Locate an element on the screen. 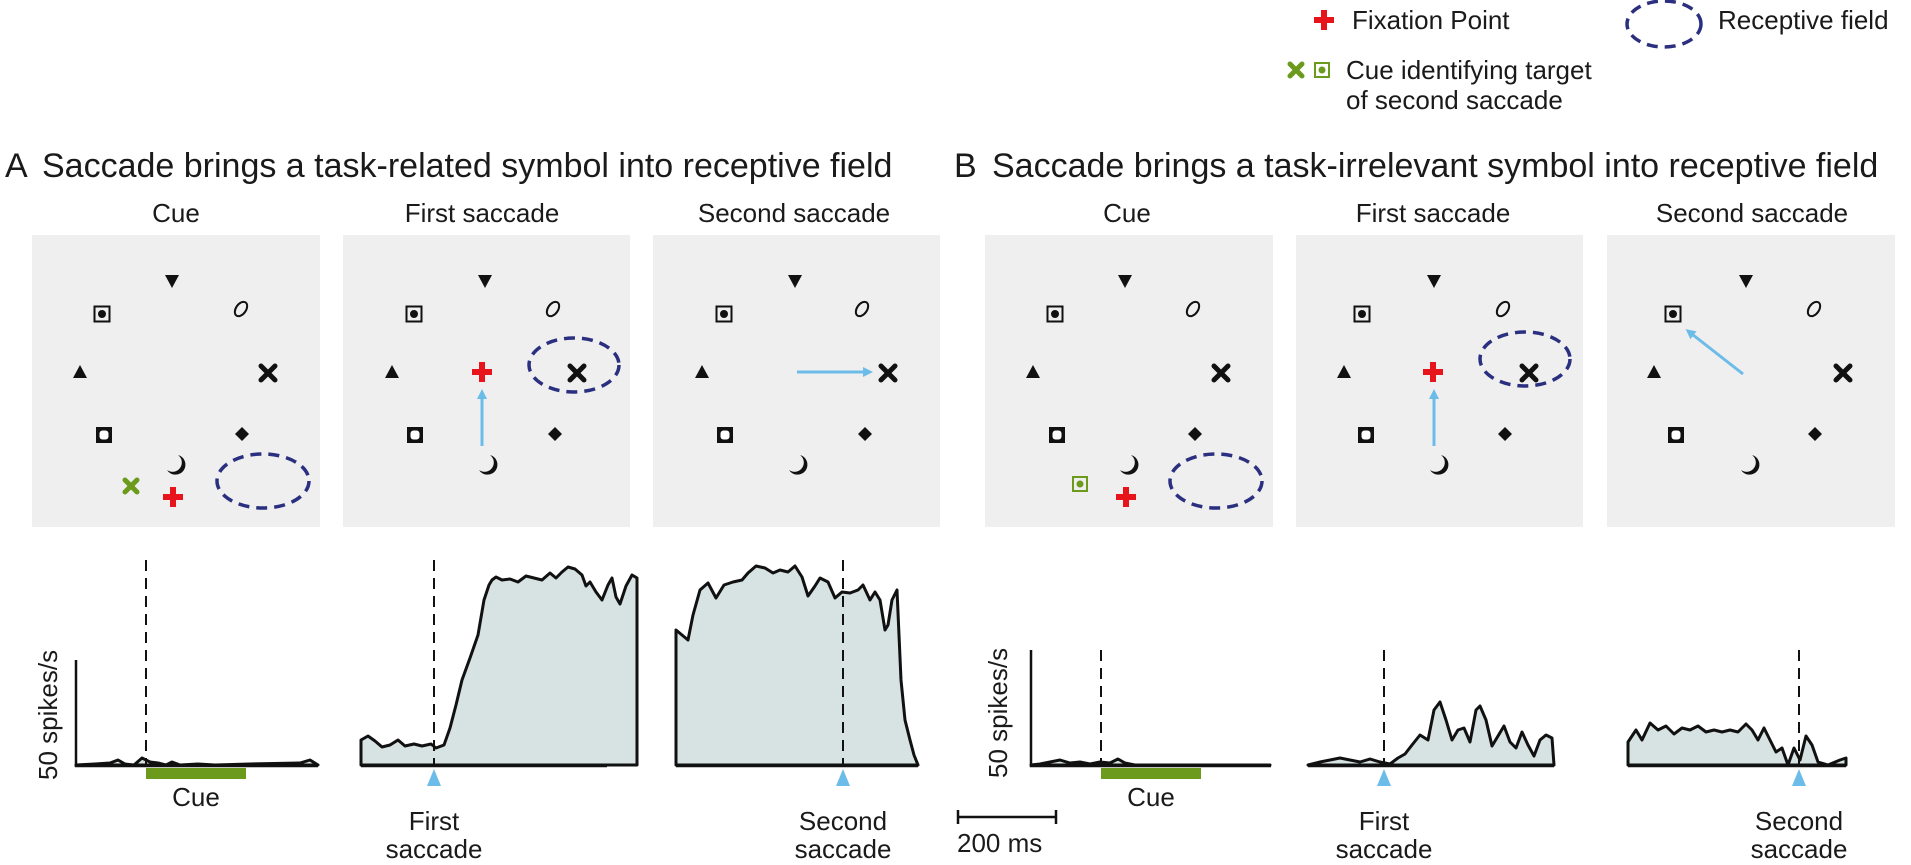 This screenshot has width=1911, height=865. scene-a-second is located at coordinates (796, 381).